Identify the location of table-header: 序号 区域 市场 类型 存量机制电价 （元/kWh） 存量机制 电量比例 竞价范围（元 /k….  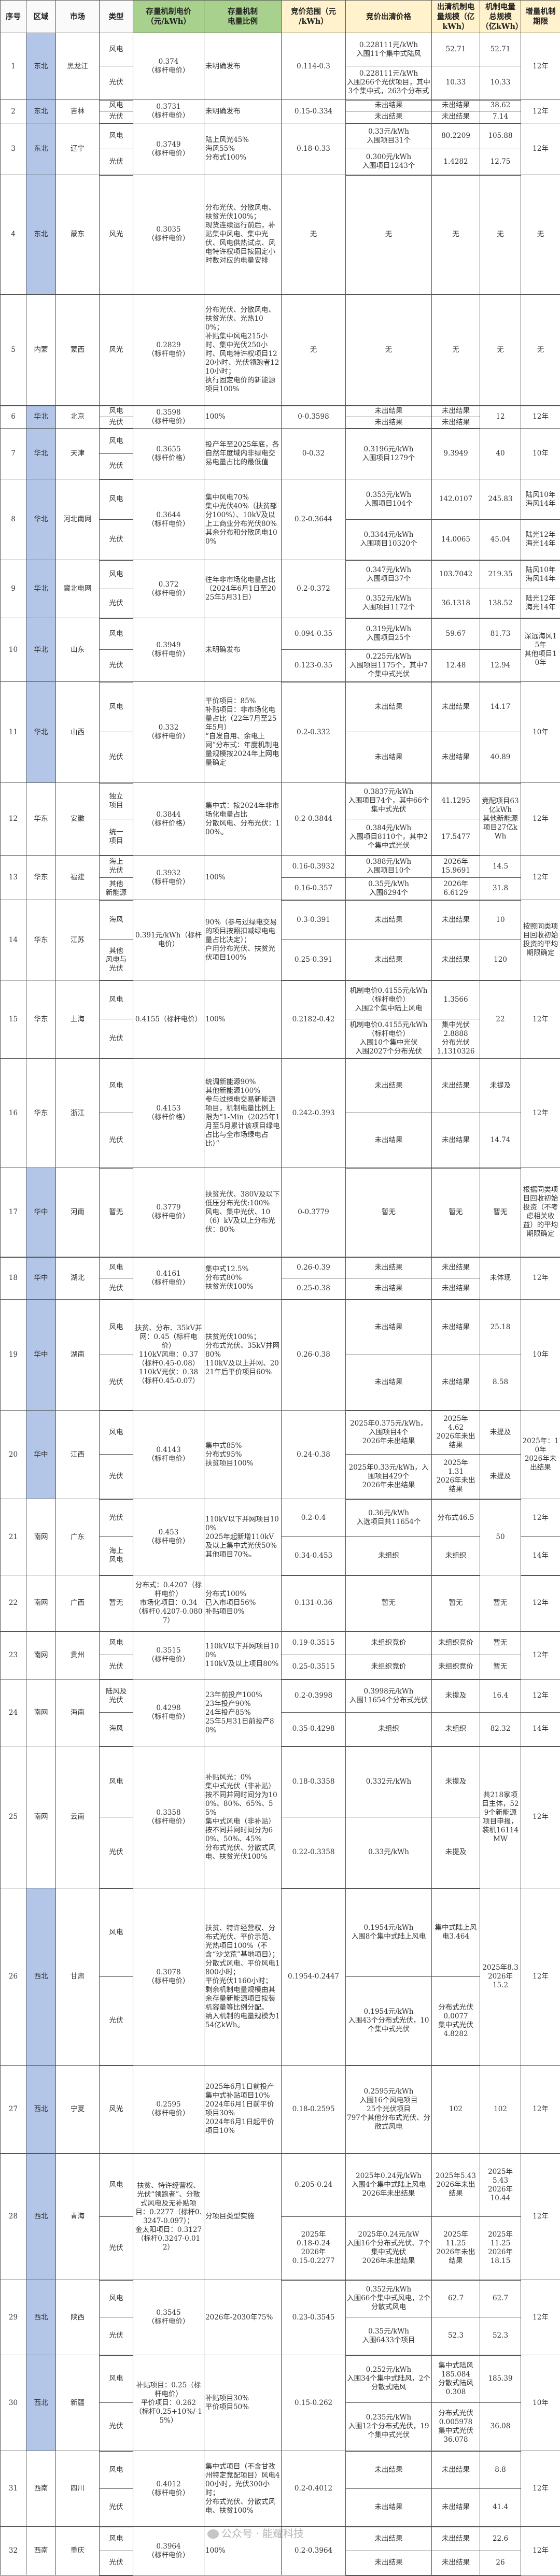
(280, 16).